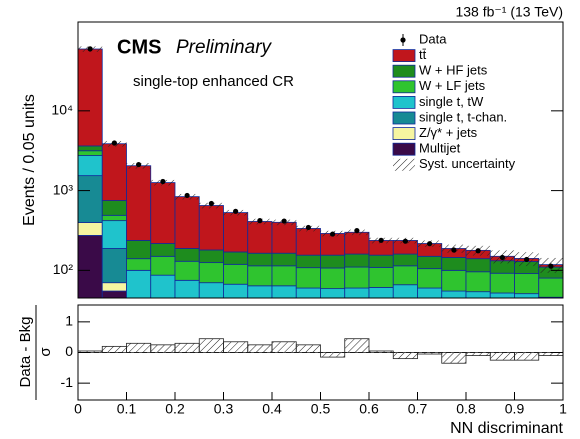  What do you see at coordinates (63, 269) in the screenshot?
I see `y-tick-label: 10²` at bounding box center [63, 269].